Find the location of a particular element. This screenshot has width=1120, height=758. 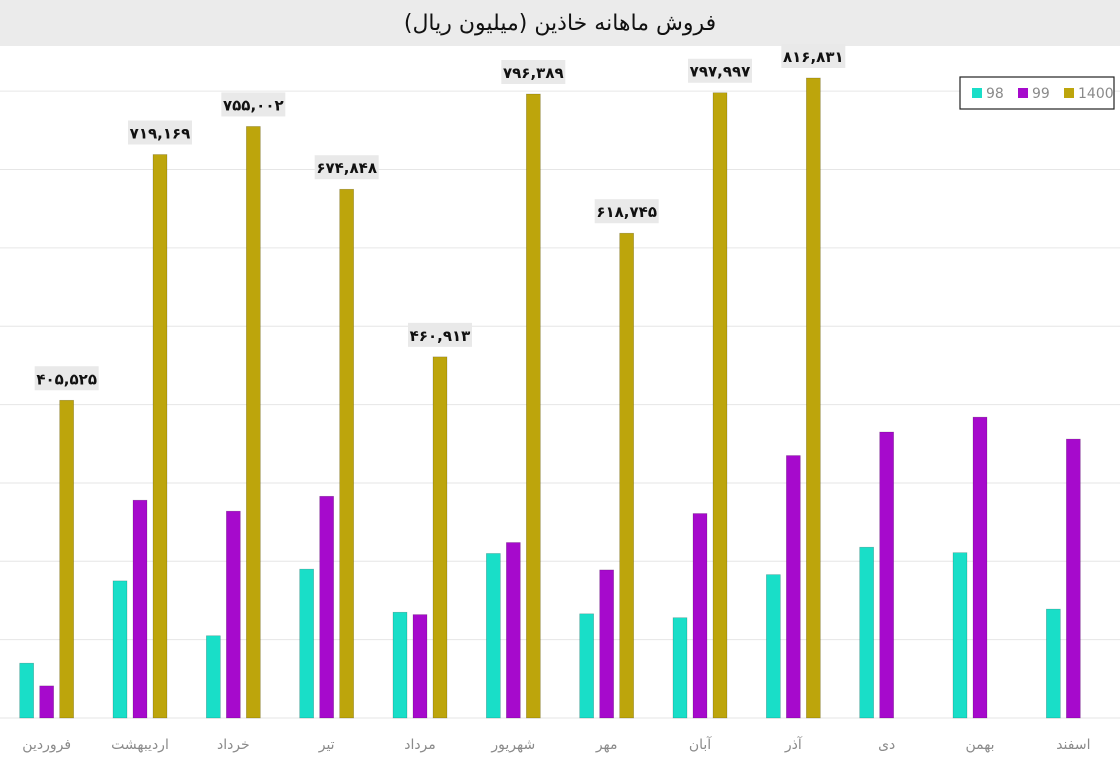

chart-title-bar: فروش ماهانه خاذین (میلیون ریال) is located at coordinates (560, 23).